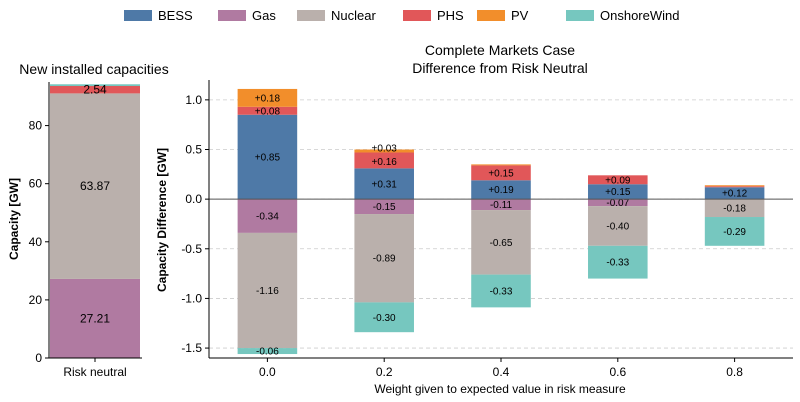 The width and height of the screenshot is (800, 402). I want to click on right-data-label-pv: +0.18, so click(268, 98).